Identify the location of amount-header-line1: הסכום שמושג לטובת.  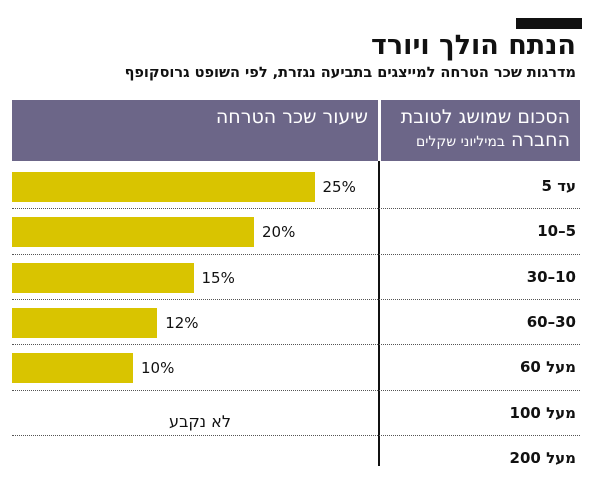
(485, 117).